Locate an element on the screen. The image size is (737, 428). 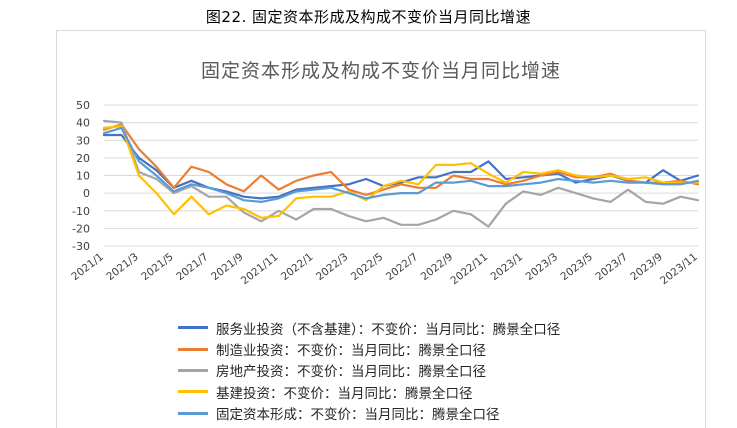
chart-title: 固定资本形成及构成不变价当月同比增速 is located at coordinates (380, 71).